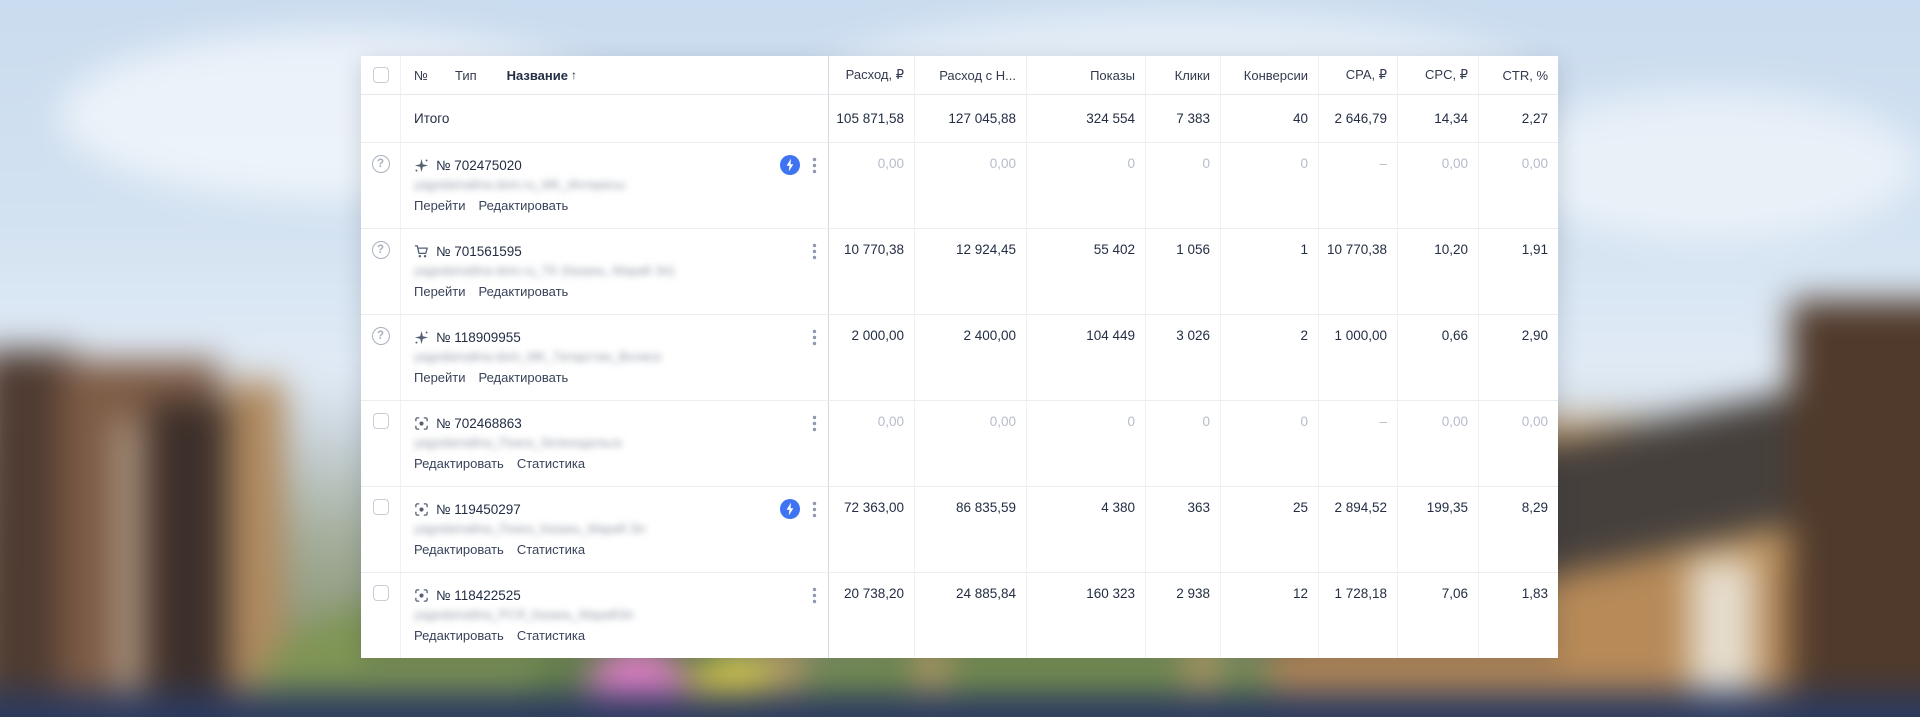 This screenshot has height=717, width=1920. What do you see at coordinates (871, 615) in the screenshot?
I see `cell-cost: 20 738,20` at bounding box center [871, 615].